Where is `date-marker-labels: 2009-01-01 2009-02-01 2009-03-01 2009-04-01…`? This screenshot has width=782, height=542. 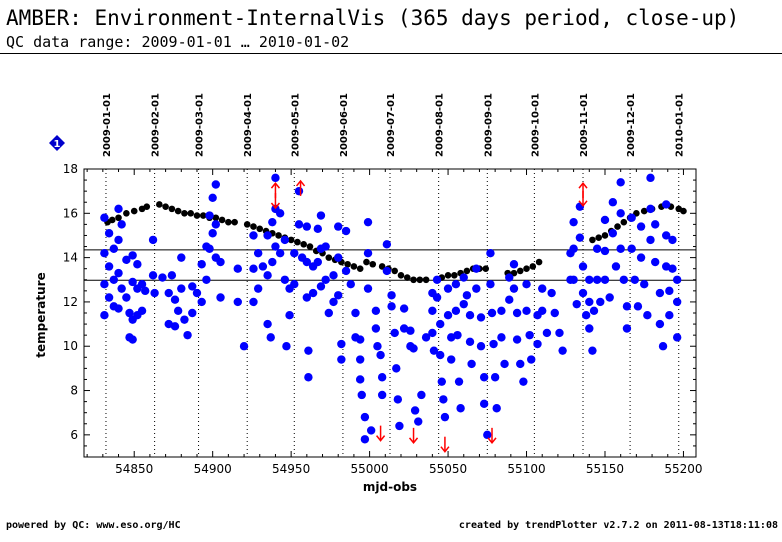 date-marker-labels: 2009-01-01 2009-02-01 2009-03-01 2009-04-01… is located at coordinates (394, 125).